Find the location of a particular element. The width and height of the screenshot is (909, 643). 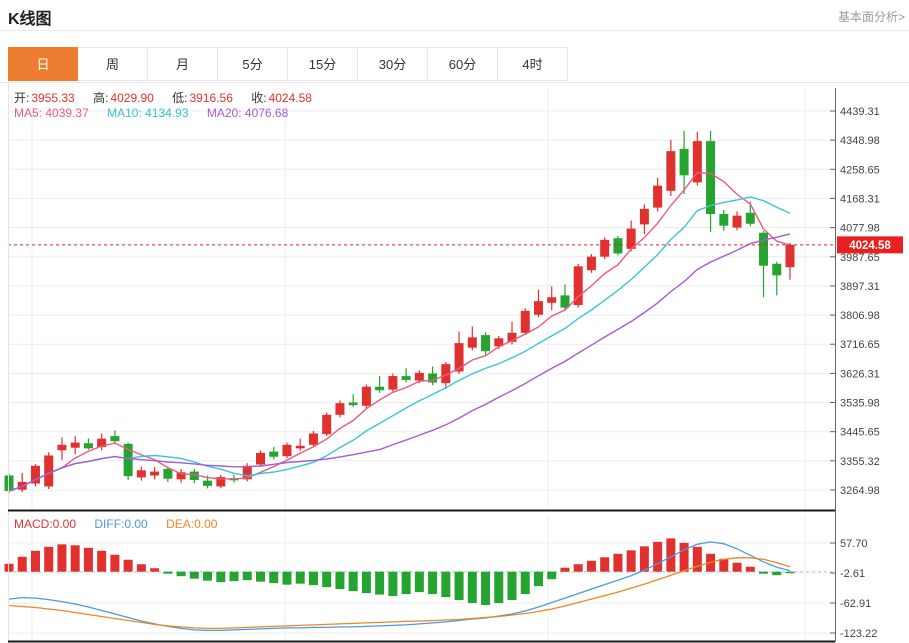

period-tabs: 日周月 5分 15分 30分 60分 4时 is located at coordinates (288, 64).